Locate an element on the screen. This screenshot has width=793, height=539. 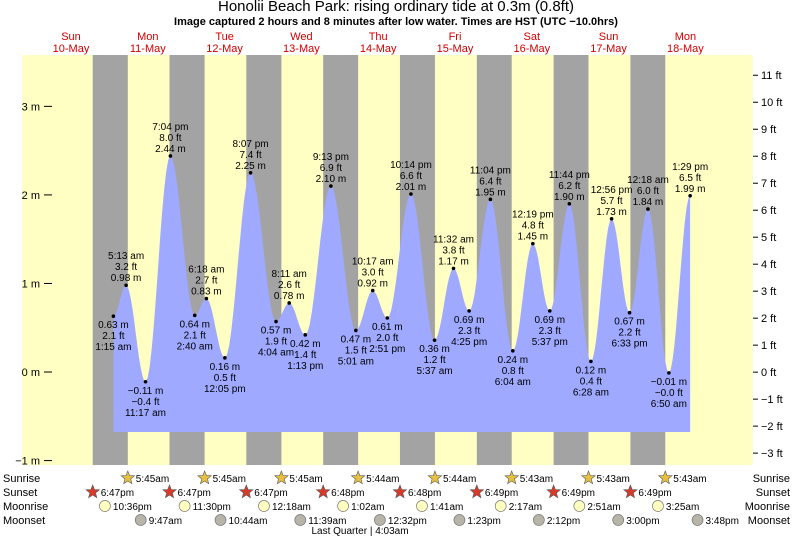
extreme-label: 0.69 m is located at coordinates (469, 320).